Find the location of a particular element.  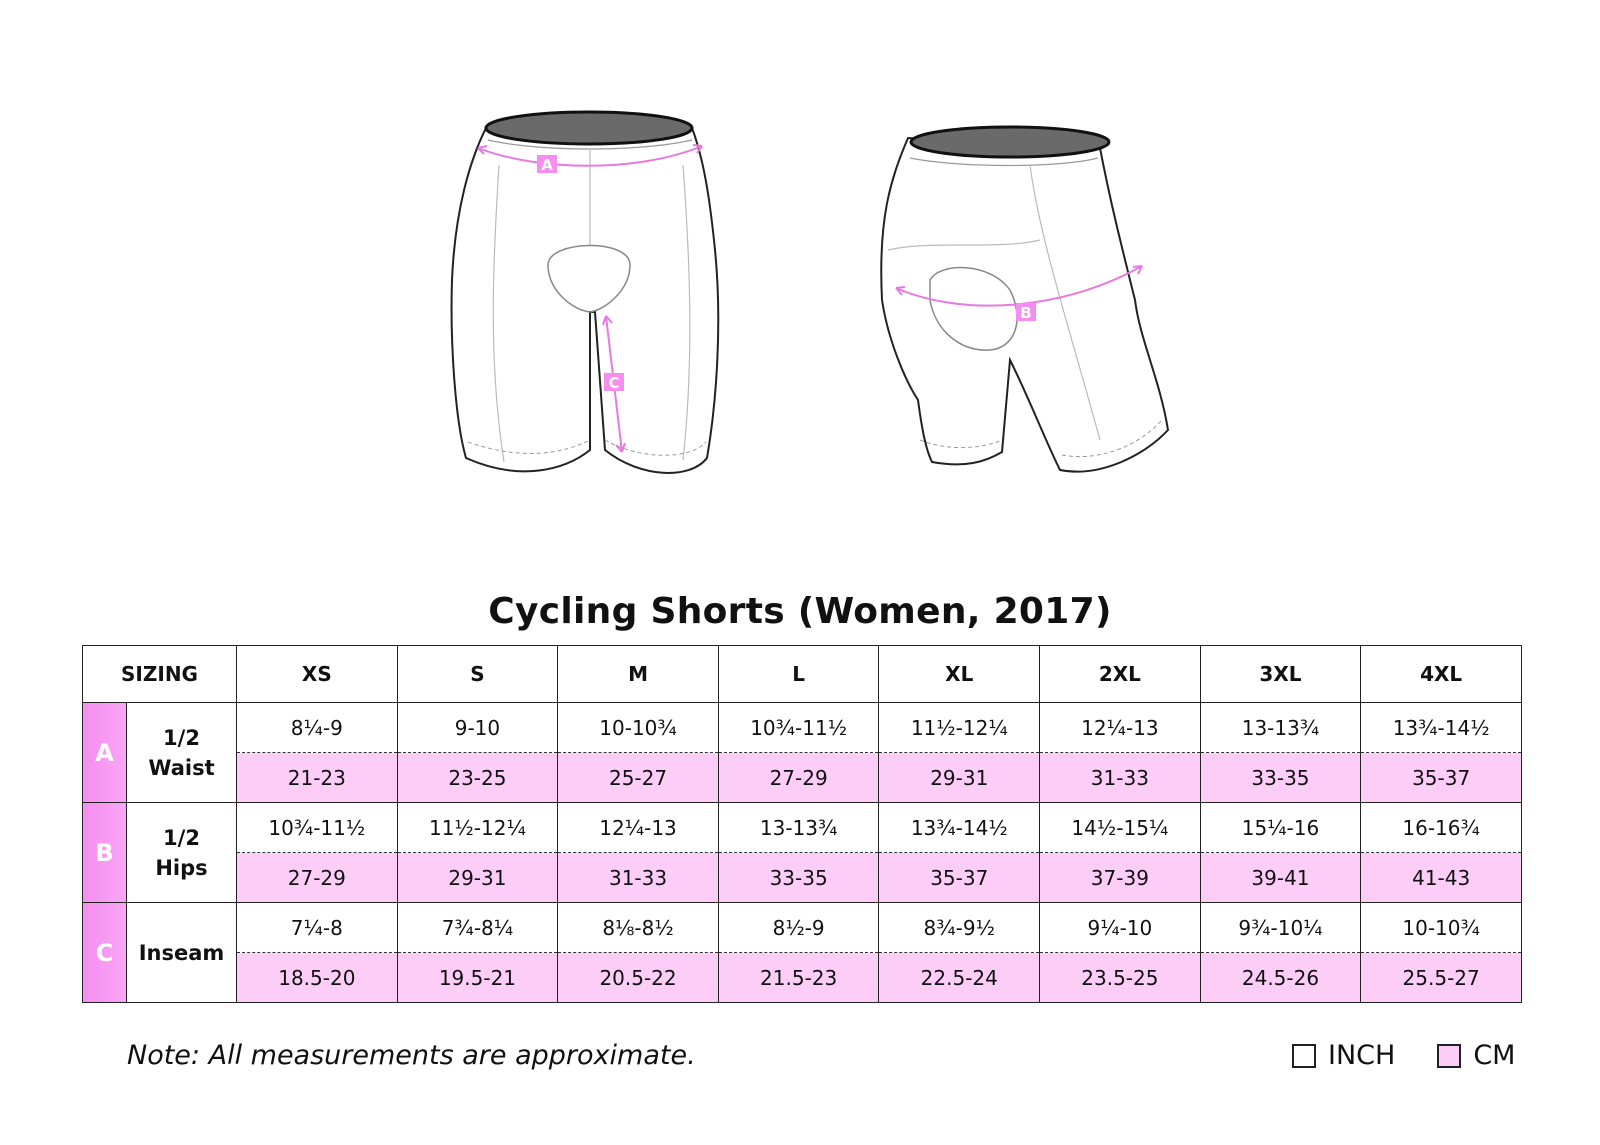

row-label-hips: 1/2 Hips is located at coordinates (181, 852).